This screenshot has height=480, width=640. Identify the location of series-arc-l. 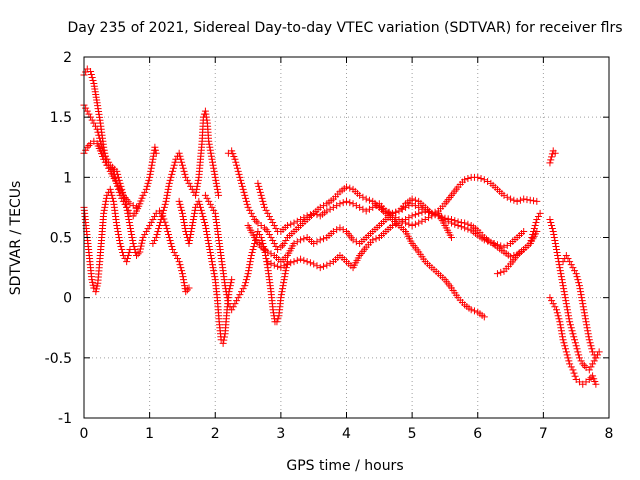
(458, 195).